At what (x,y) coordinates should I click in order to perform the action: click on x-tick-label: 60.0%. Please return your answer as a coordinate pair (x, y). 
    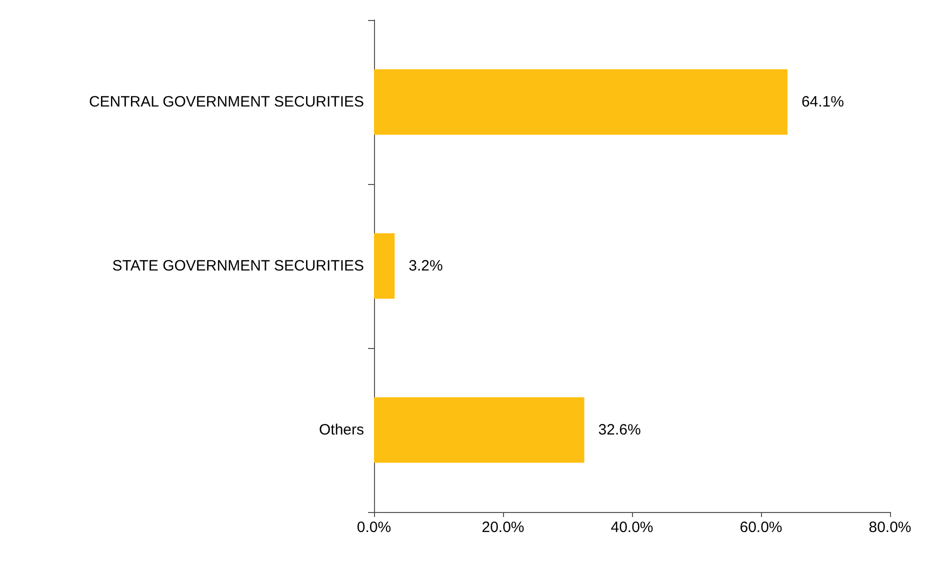
    Looking at the image, I should click on (761, 527).